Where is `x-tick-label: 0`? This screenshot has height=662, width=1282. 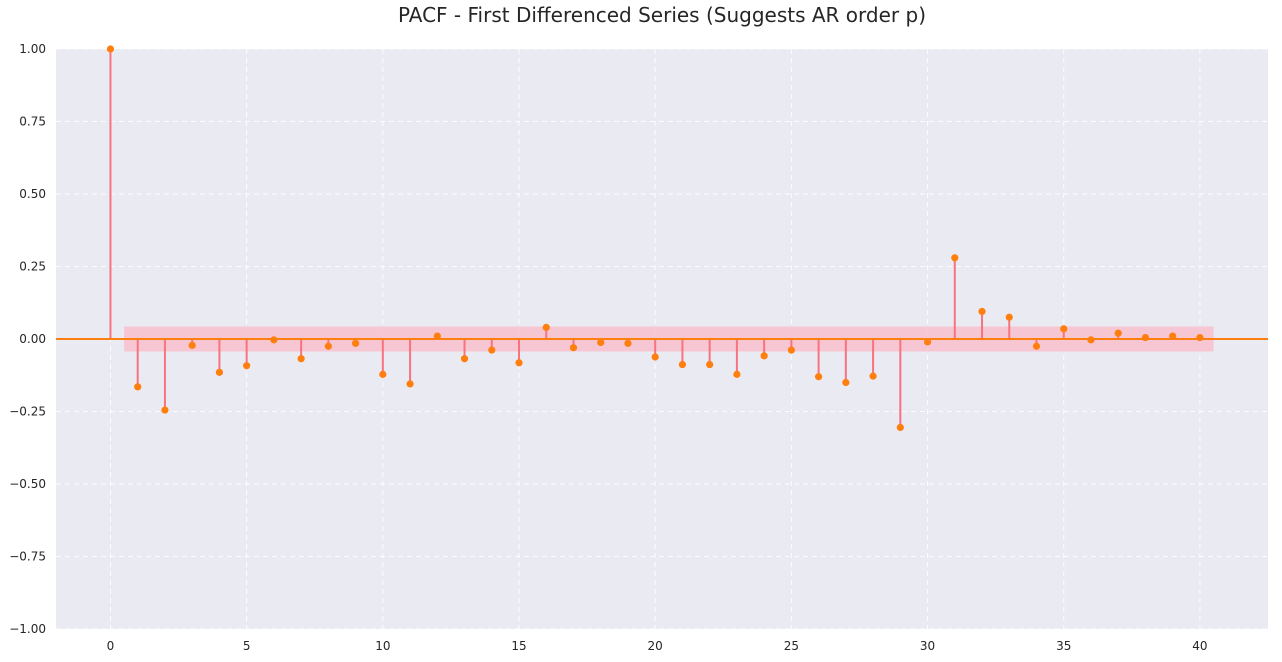 x-tick-label: 0 is located at coordinates (111, 646).